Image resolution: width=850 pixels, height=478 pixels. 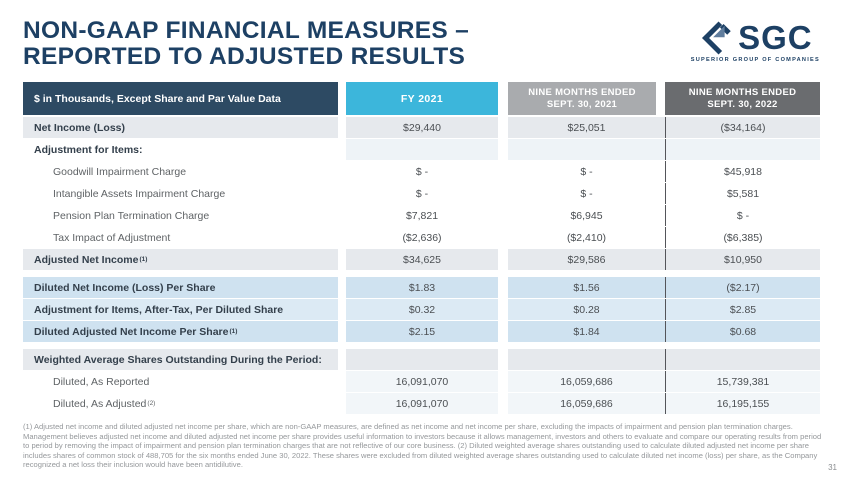 I want to click on row-value: ($2.17), so click(x=742, y=287).